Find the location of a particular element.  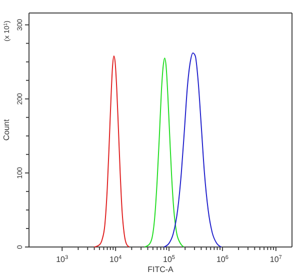

x-tick-label: 10$^{7}$ is located at coordinates (276, 259).